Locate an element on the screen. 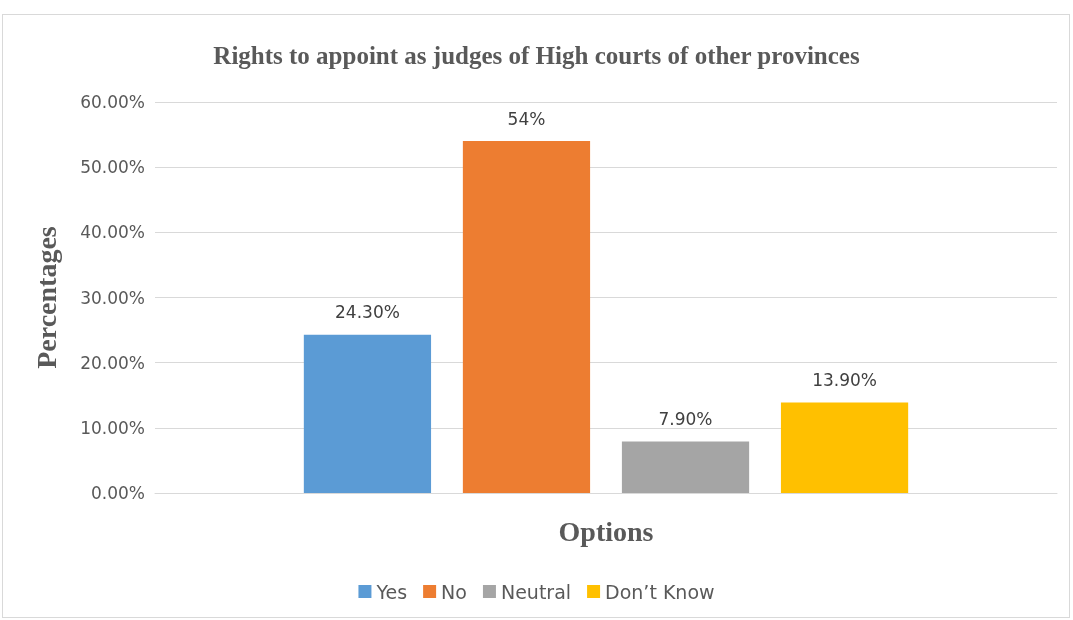 The height and width of the screenshot is (620, 1073). chart-title: Rights to appoint as judges of High courts of other provinces is located at coordinates (536, 55).